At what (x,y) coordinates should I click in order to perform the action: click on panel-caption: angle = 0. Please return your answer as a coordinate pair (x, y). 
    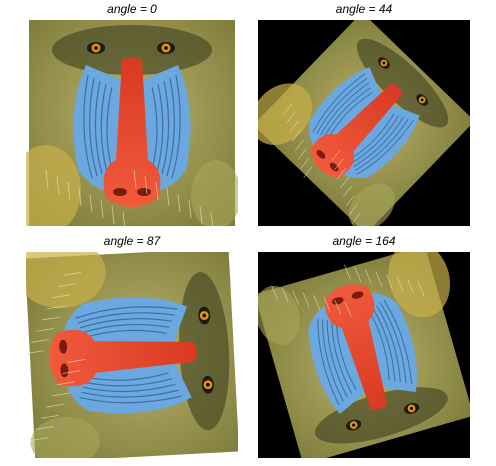
    Looking at the image, I should click on (132, 9).